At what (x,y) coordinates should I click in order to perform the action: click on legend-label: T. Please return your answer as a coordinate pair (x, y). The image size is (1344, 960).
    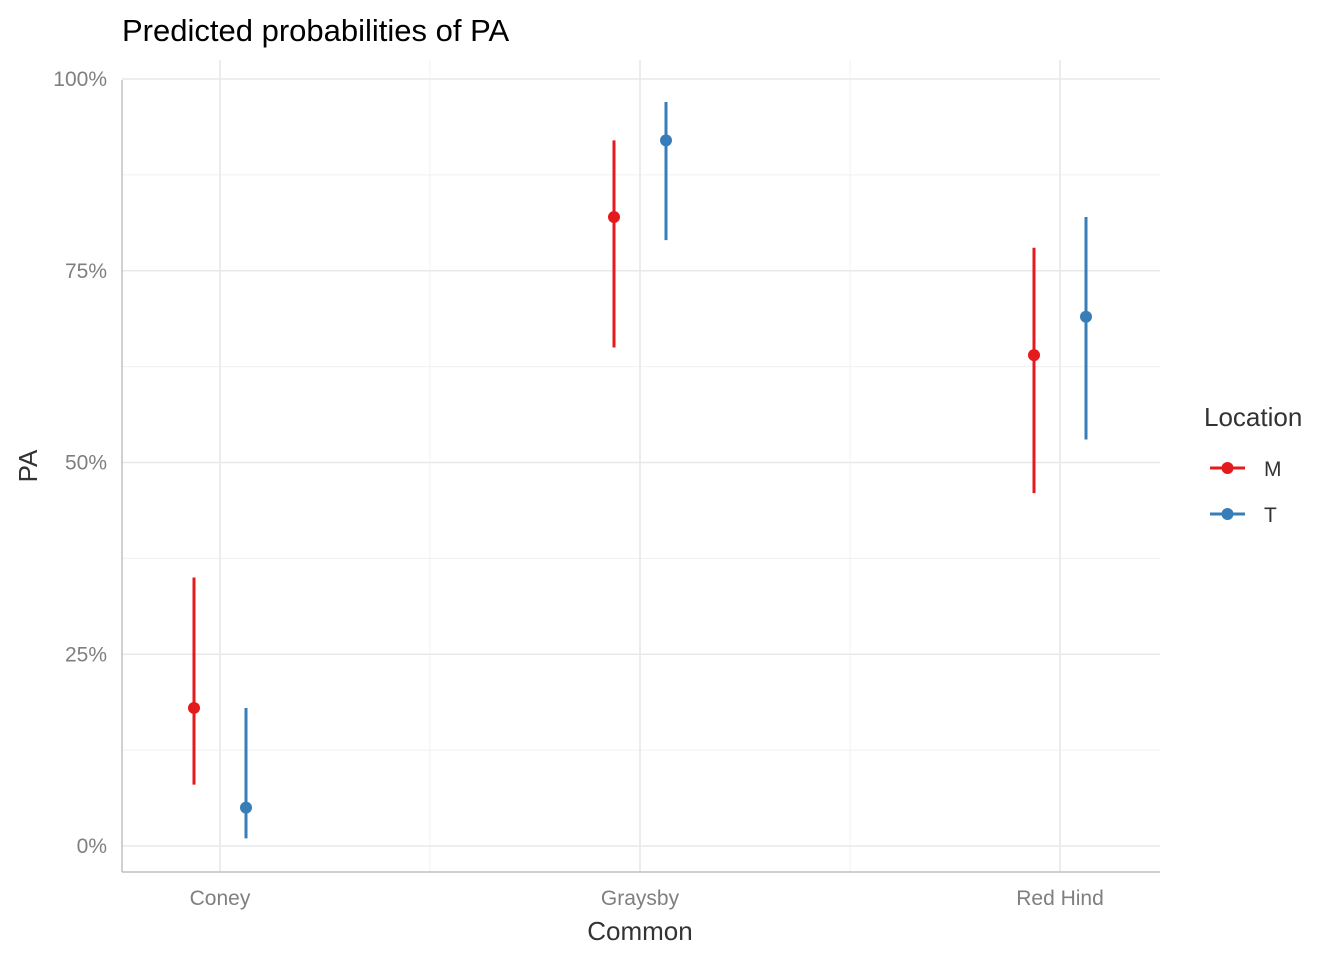
    Looking at the image, I should click on (1270, 515).